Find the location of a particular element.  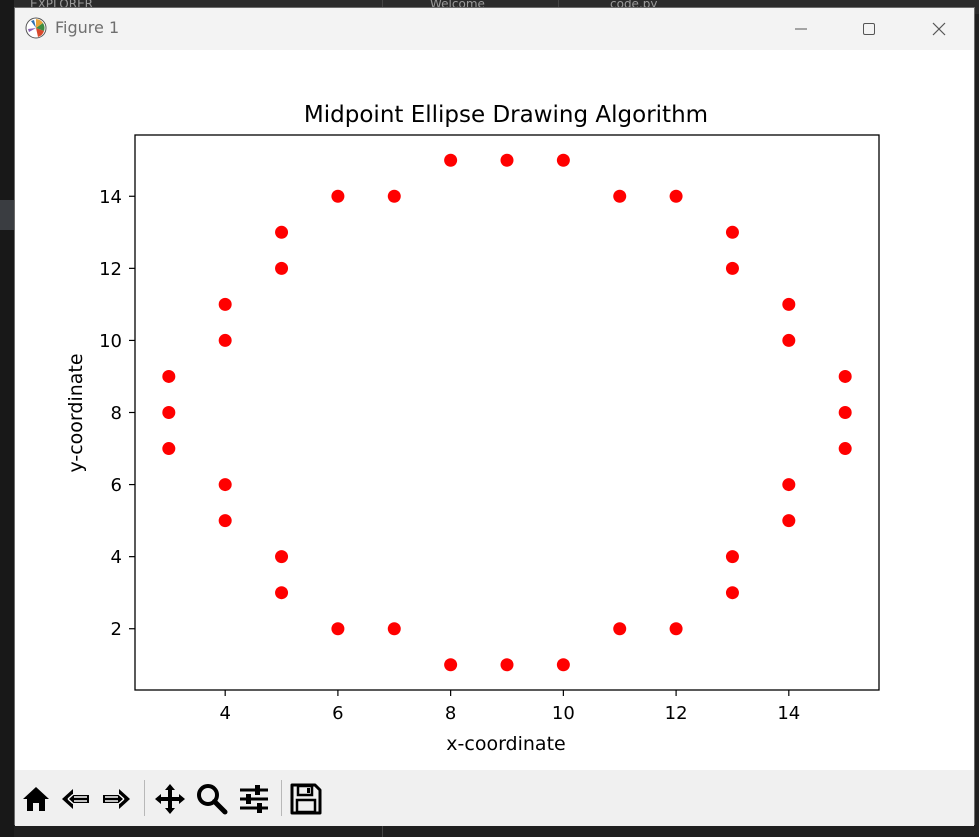

y-tick-label: 8 is located at coordinates (116, 413).